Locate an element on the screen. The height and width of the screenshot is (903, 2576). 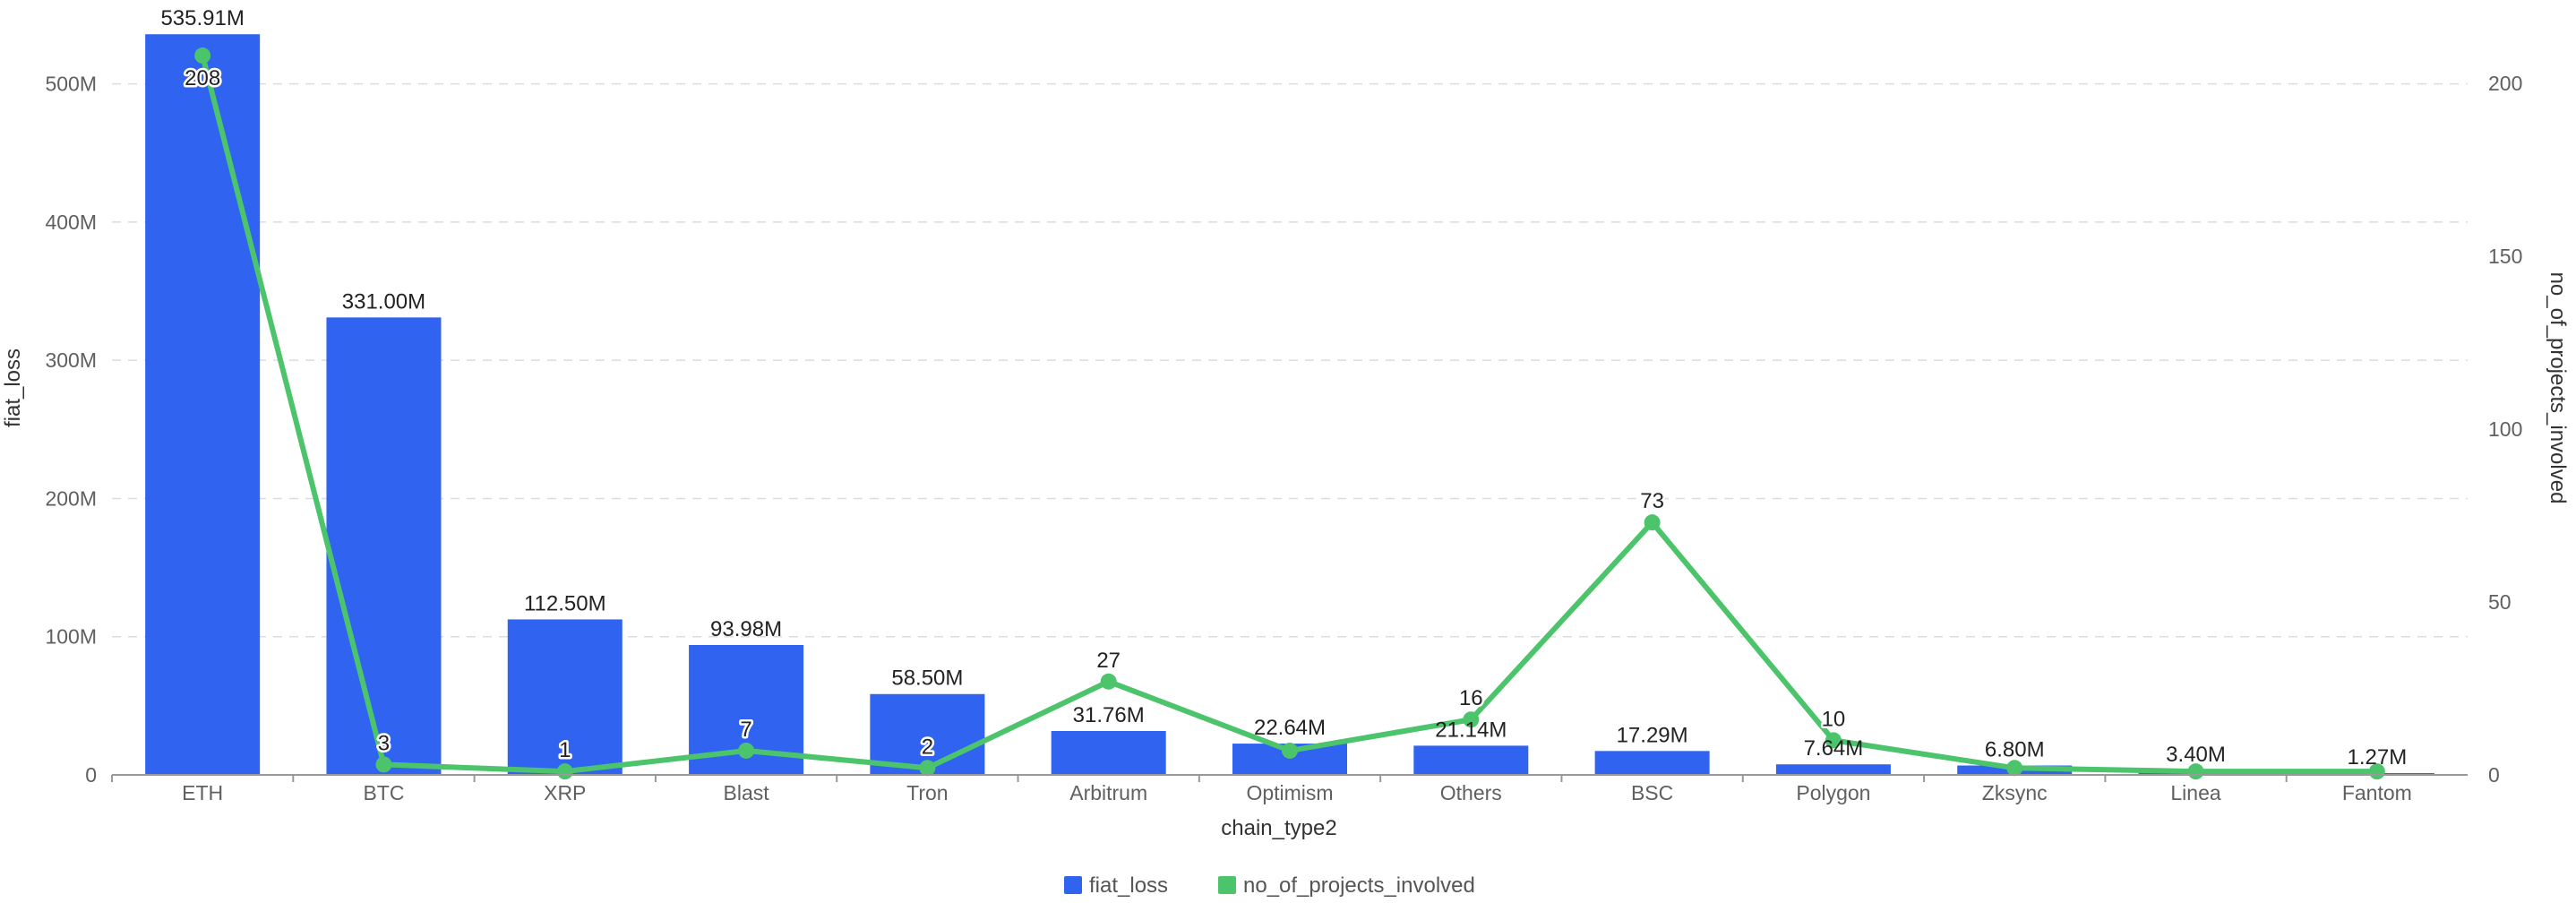
x-tick-label: BSC is located at coordinates (1652, 792).